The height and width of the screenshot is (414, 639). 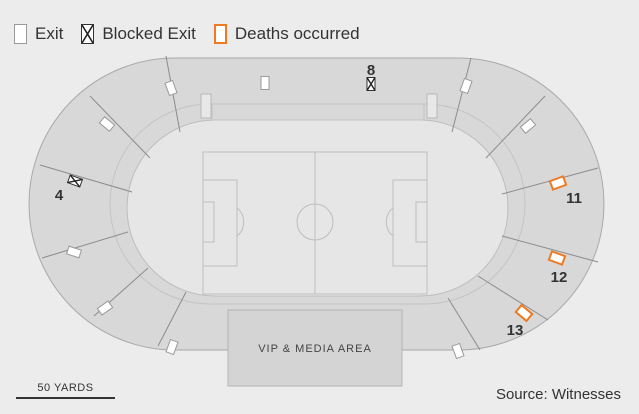 I want to click on gate-label-11: 11, so click(x=574, y=198).